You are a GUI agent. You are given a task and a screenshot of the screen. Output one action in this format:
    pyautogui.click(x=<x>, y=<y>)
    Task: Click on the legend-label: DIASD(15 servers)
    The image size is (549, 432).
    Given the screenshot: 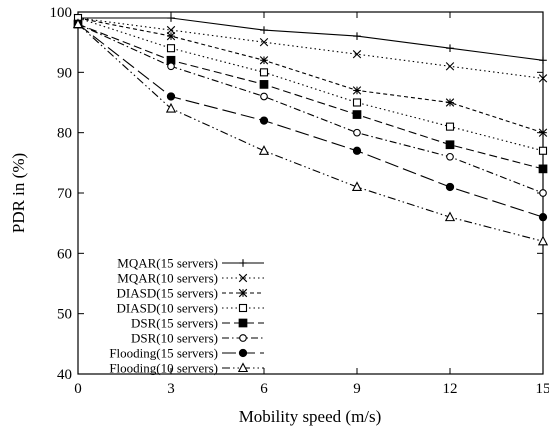 What is the action you would take?
    pyautogui.click(x=167, y=293)
    